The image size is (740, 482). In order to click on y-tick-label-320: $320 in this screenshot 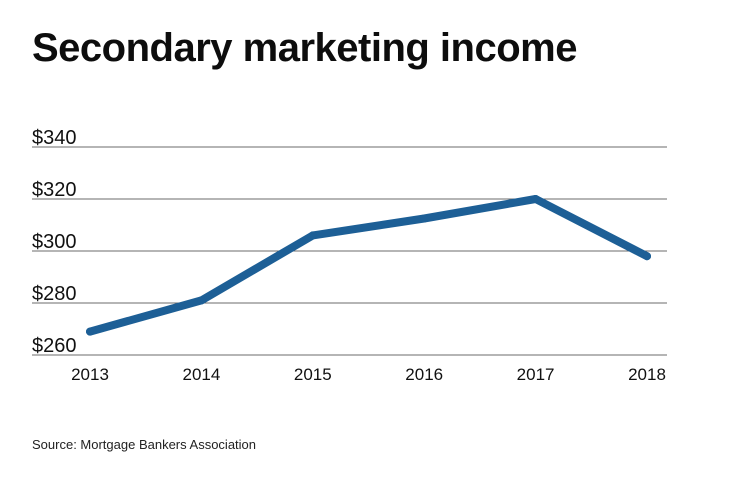, I will do `click(54, 190)`.